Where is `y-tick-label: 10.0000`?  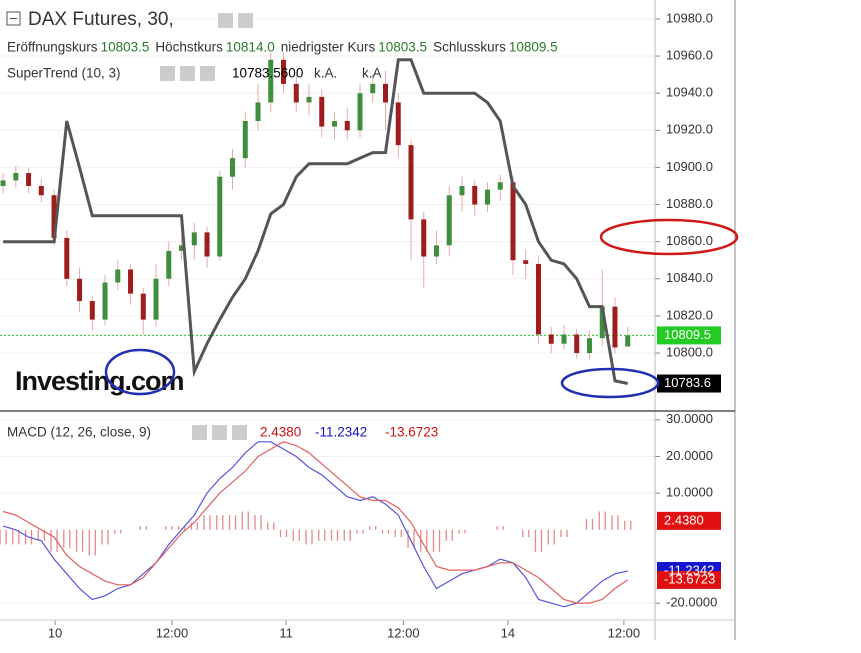
y-tick-label: 10.0000 is located at coordinates (689, 492).